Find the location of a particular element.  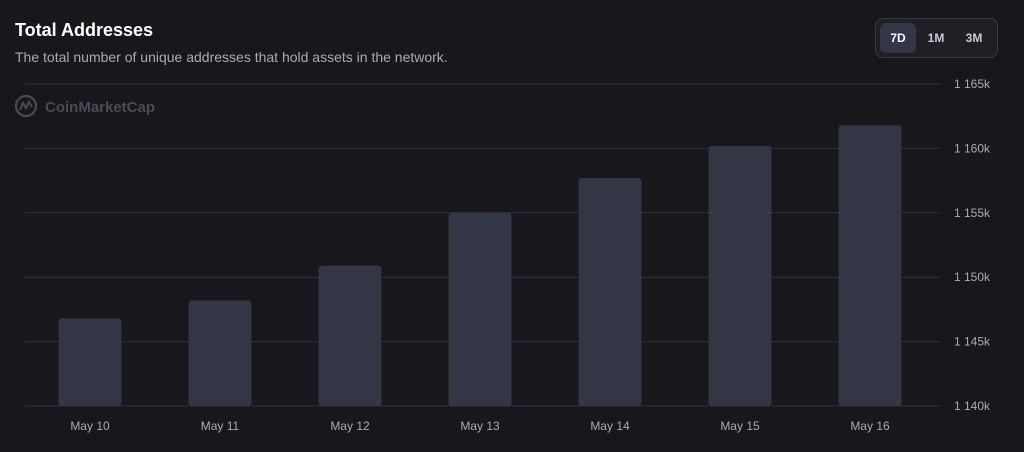

range-3m-button: 3M is located at coordinates (974, 38).